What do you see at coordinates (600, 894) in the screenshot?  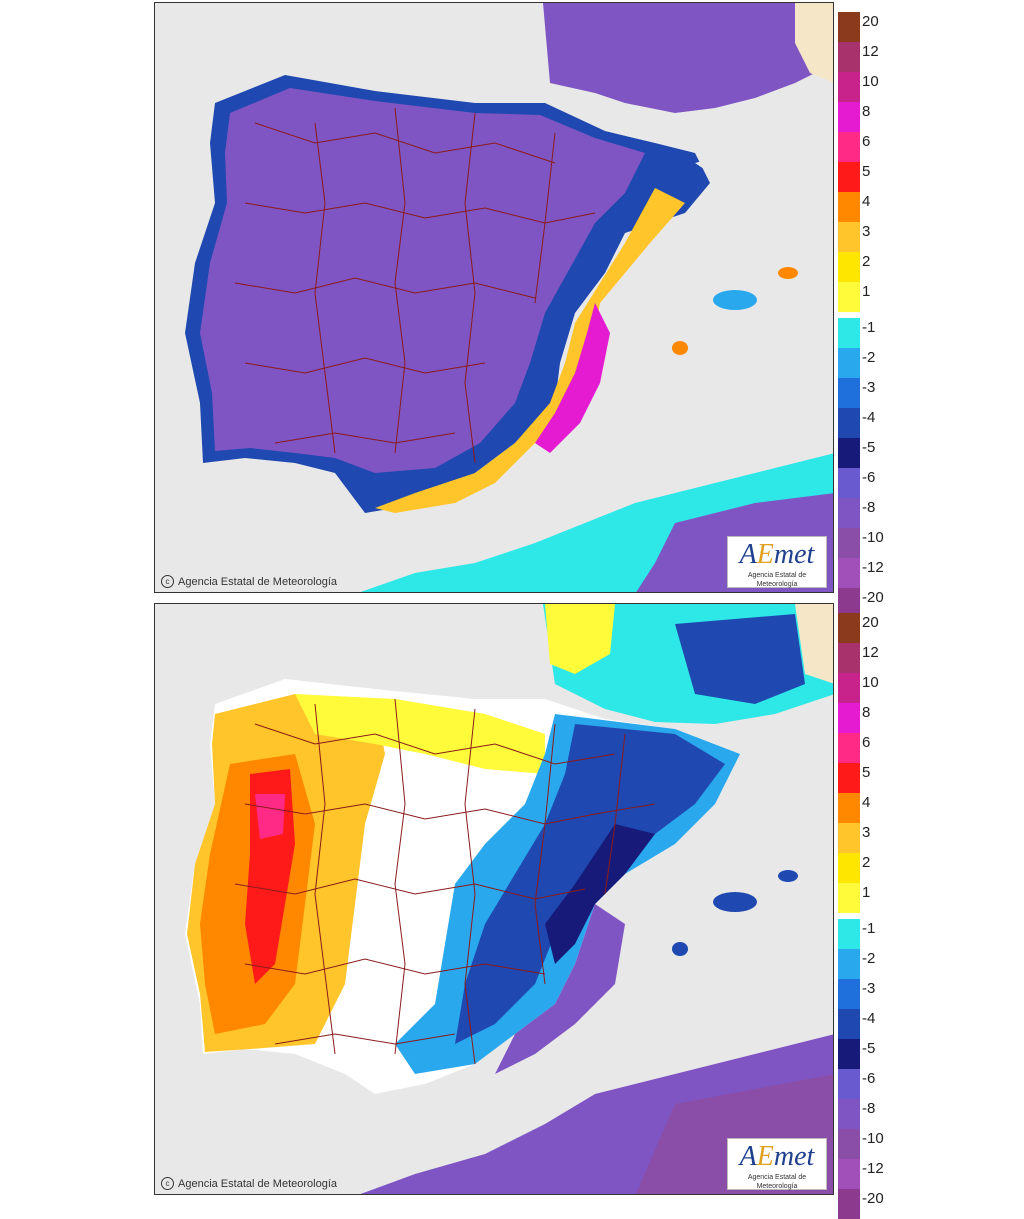 I see `east-very-cold-area` at bounding box center [600, 894].